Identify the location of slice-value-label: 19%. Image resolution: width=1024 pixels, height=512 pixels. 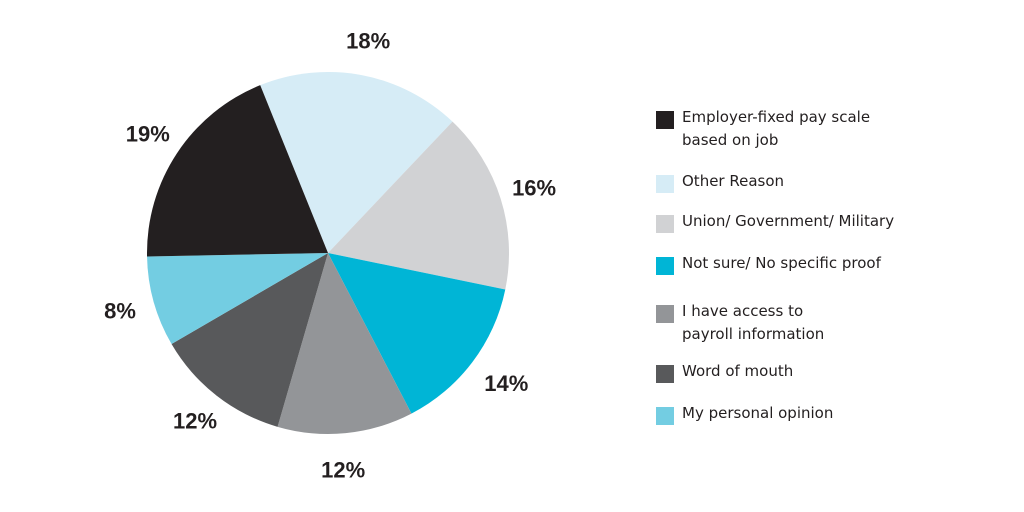
(148, 133).